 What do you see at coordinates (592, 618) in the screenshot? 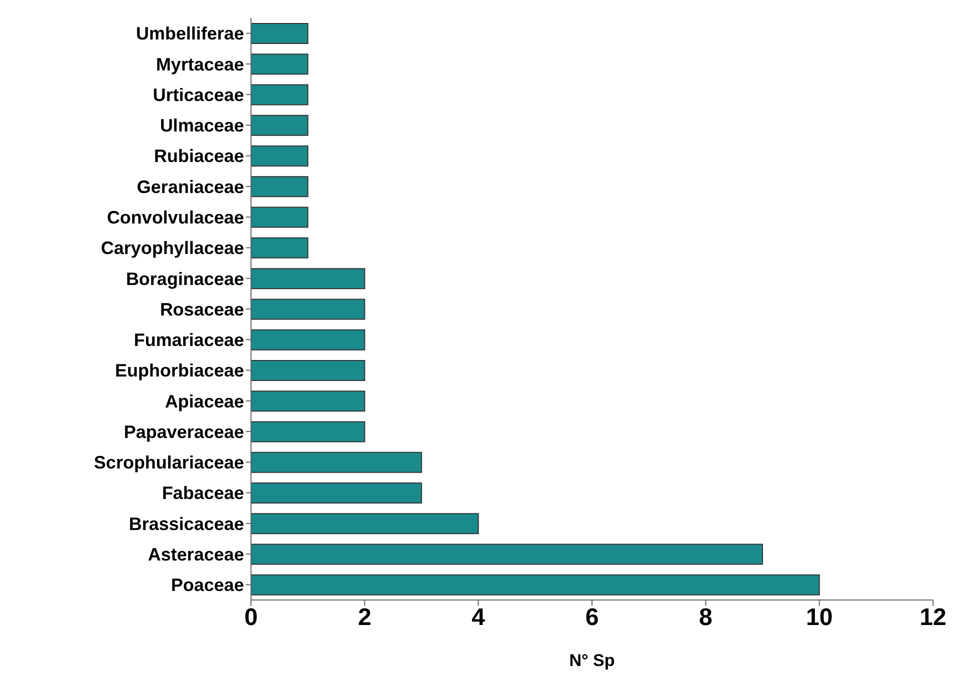
I see `x-tick-label: 6` at bounding box center [592, 618].